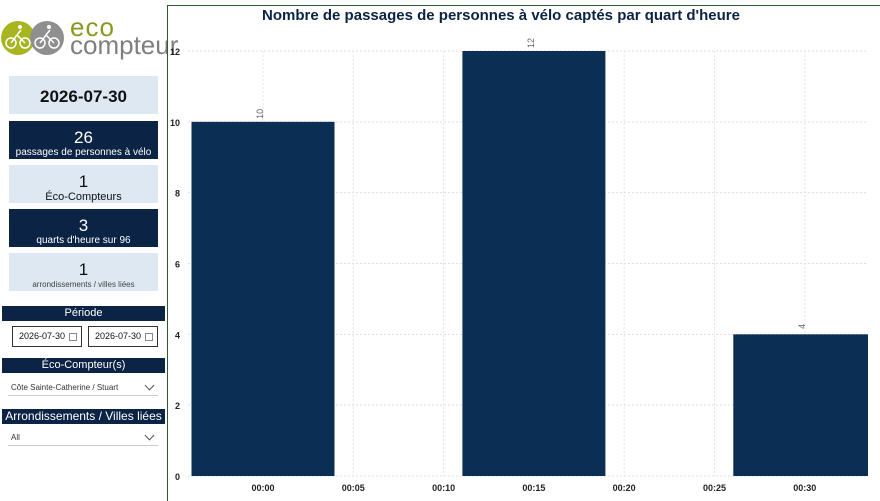  I want to click on end-date-value: 2026-07-30, so click(118, 336).